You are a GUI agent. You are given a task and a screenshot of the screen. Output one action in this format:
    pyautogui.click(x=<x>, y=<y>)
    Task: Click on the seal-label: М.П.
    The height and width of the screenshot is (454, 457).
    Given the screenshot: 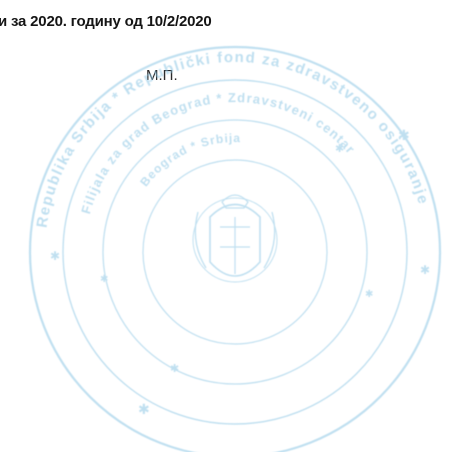 What is the action you would take?
    pyautogui.click(x=162, y=75)
    